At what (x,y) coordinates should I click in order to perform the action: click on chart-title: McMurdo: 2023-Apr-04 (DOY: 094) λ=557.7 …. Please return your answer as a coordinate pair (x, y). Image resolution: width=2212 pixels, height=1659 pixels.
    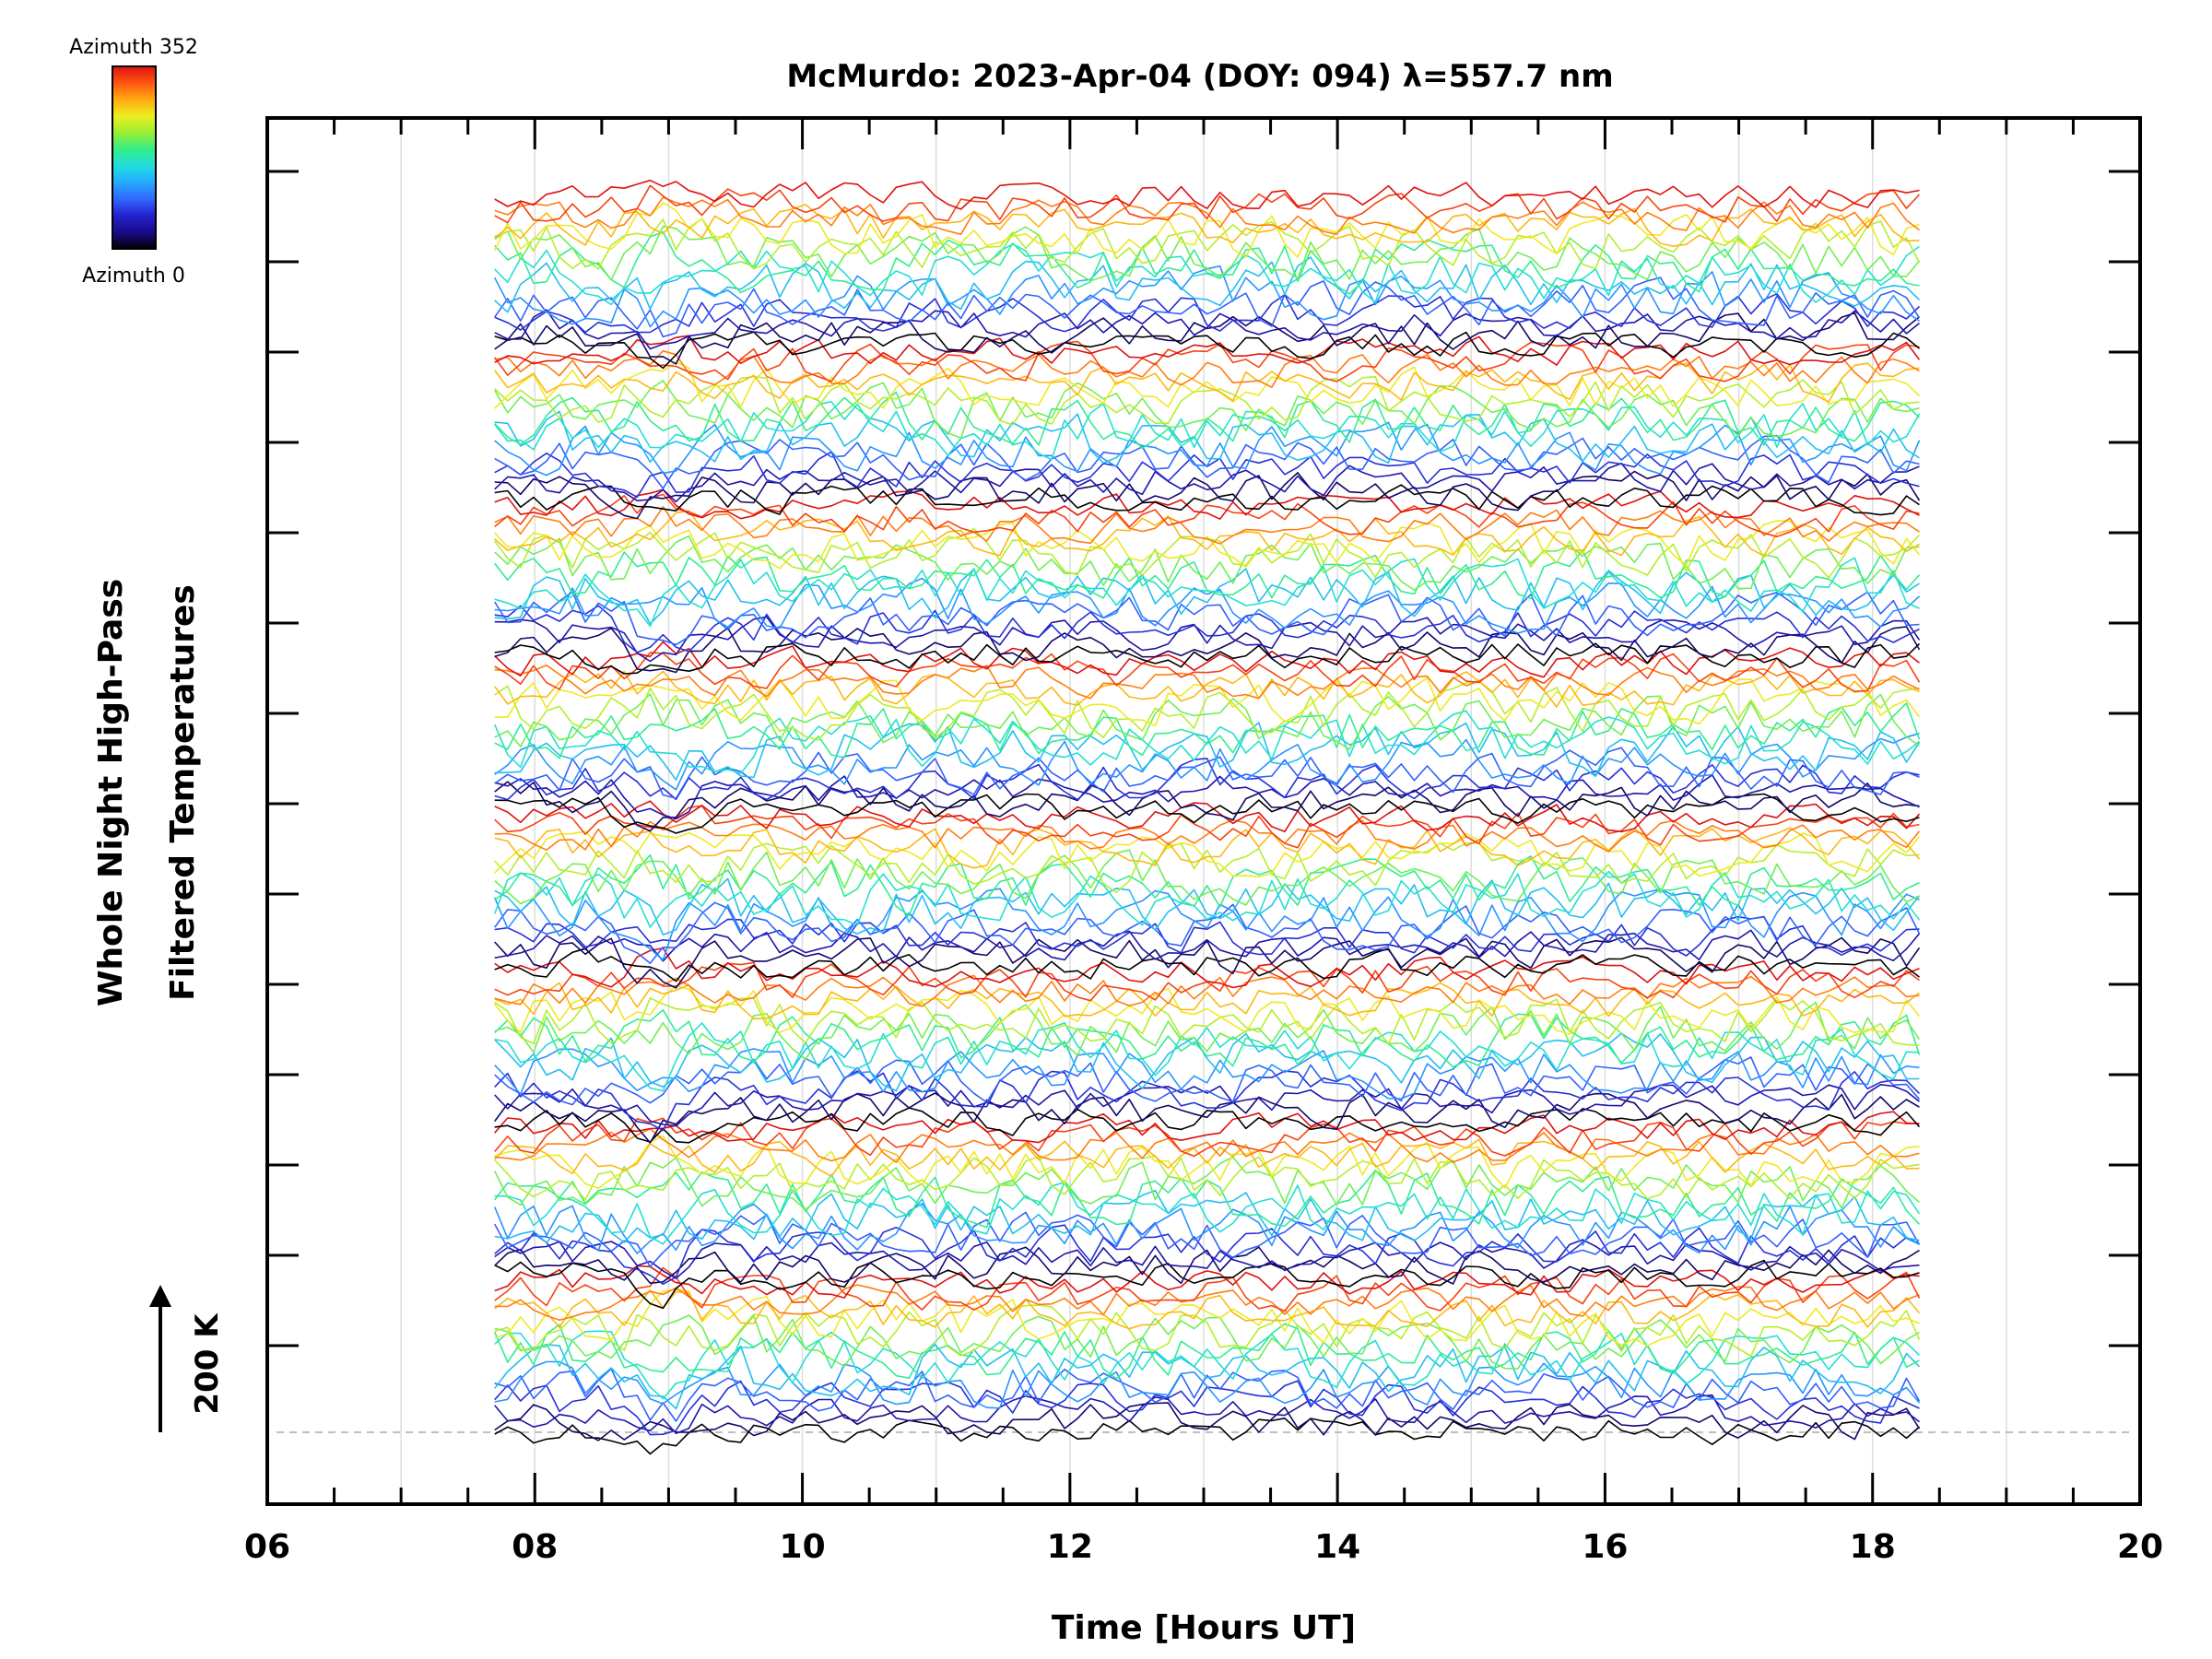
    Looking at the image, I should click on (1199, 76).